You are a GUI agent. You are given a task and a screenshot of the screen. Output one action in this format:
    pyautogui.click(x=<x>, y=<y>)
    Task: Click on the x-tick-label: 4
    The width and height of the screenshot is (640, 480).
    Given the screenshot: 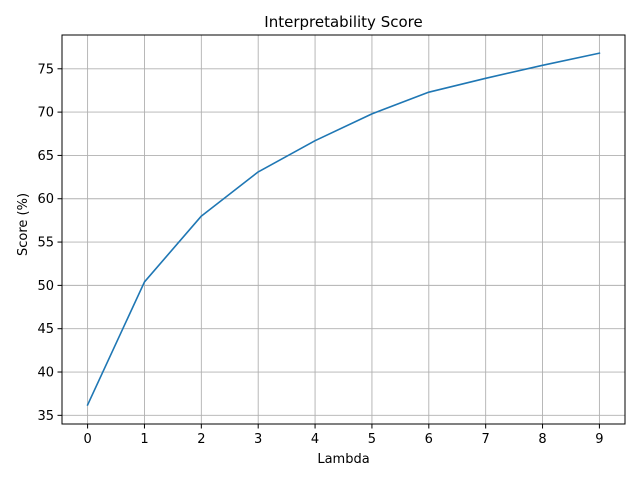 What is the action you would take?
    pyautogui.click(x=315, y=439)
    